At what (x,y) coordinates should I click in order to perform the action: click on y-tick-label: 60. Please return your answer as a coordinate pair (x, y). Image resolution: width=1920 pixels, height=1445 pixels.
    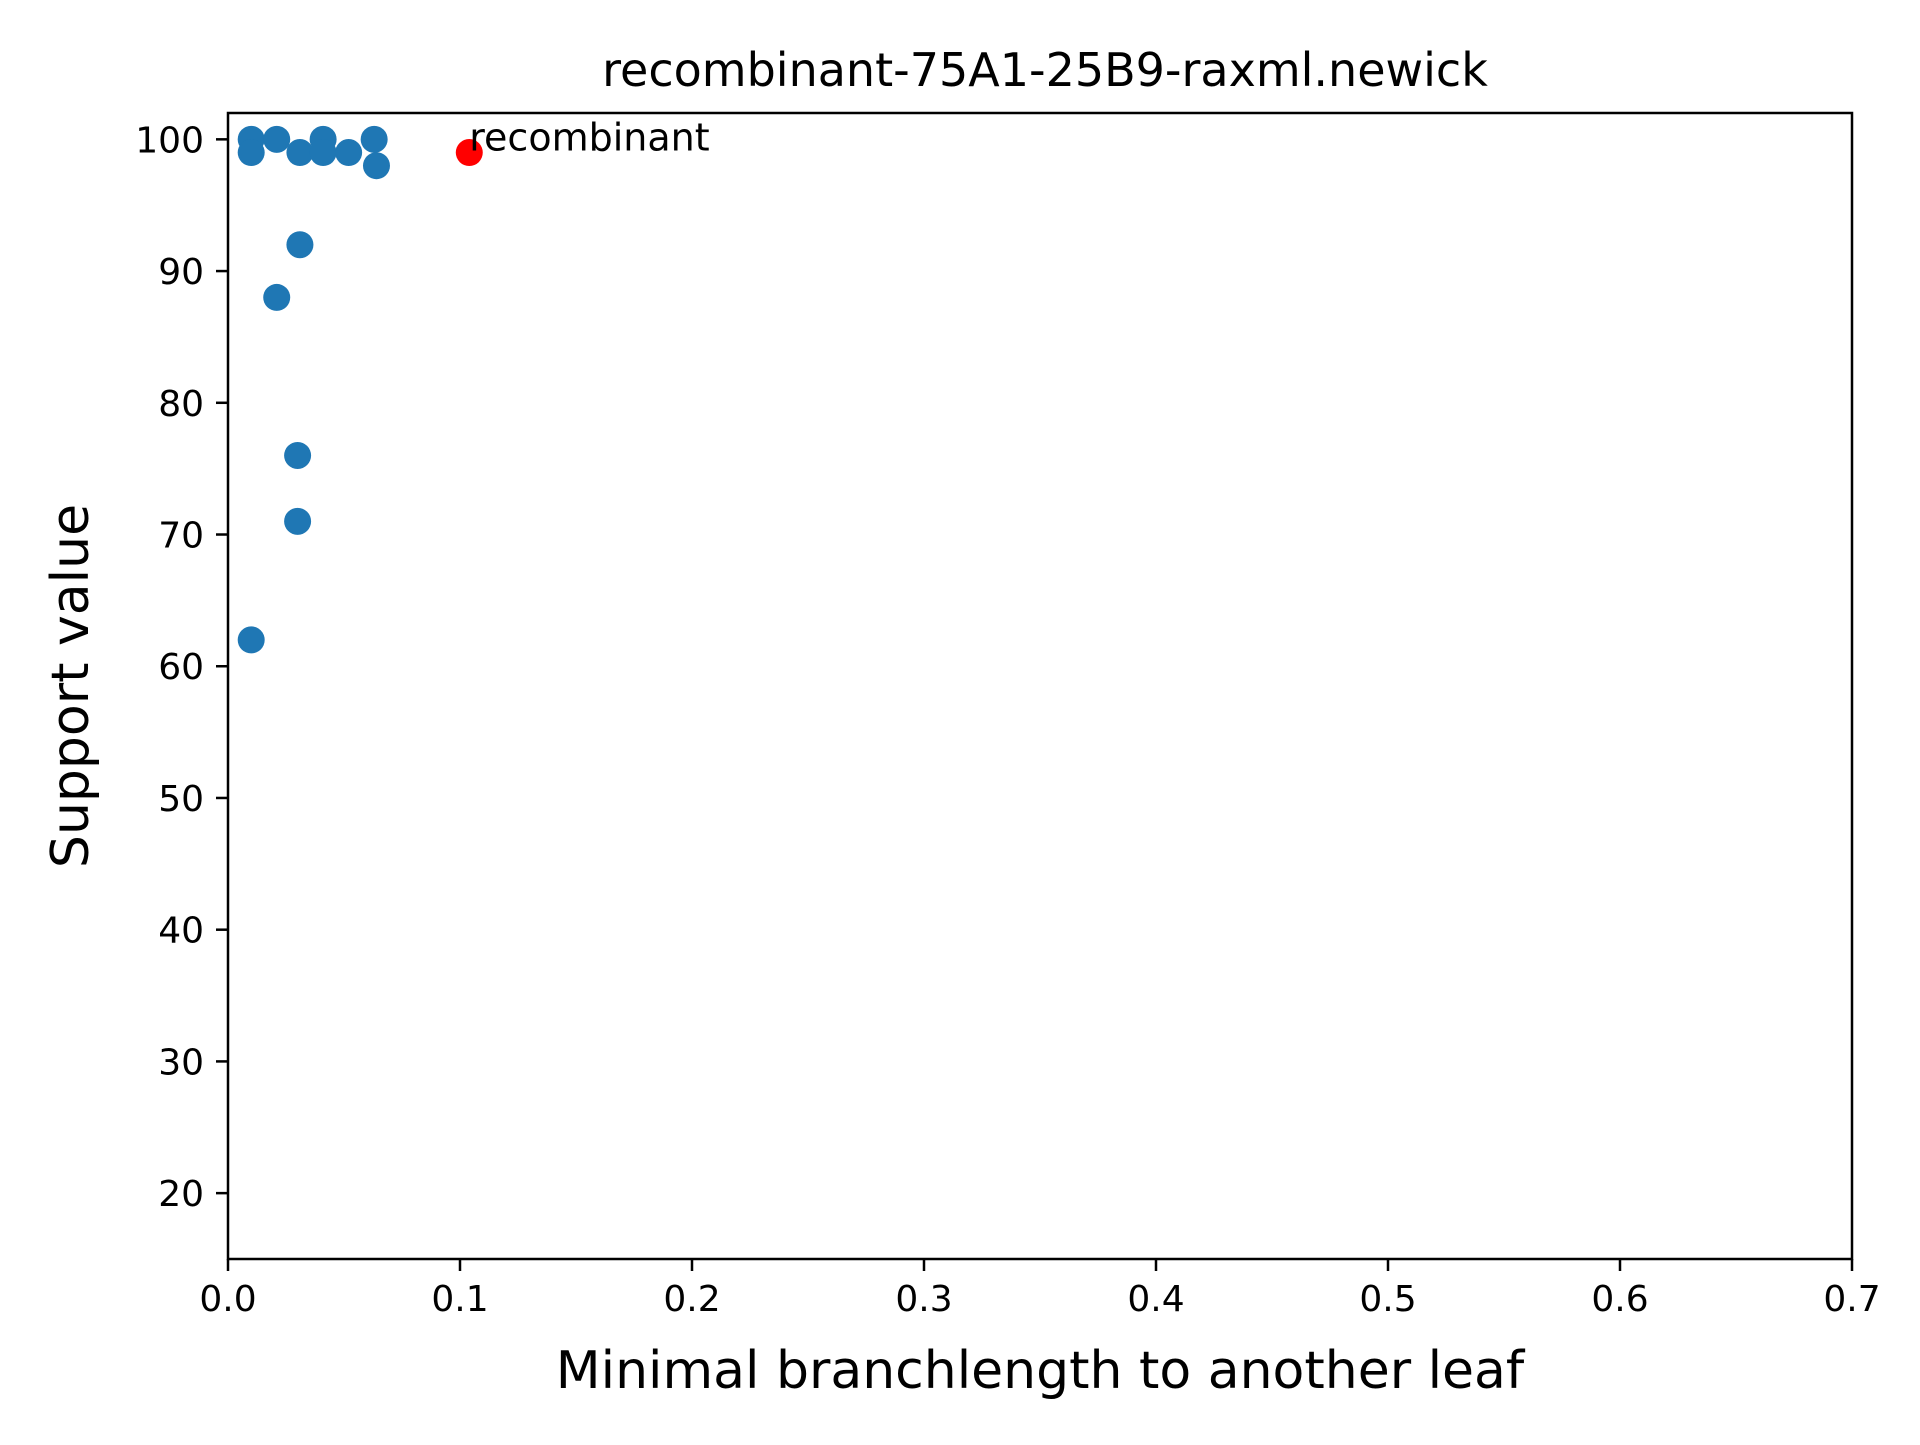
    Looking at the image, I should click on (181, 667).